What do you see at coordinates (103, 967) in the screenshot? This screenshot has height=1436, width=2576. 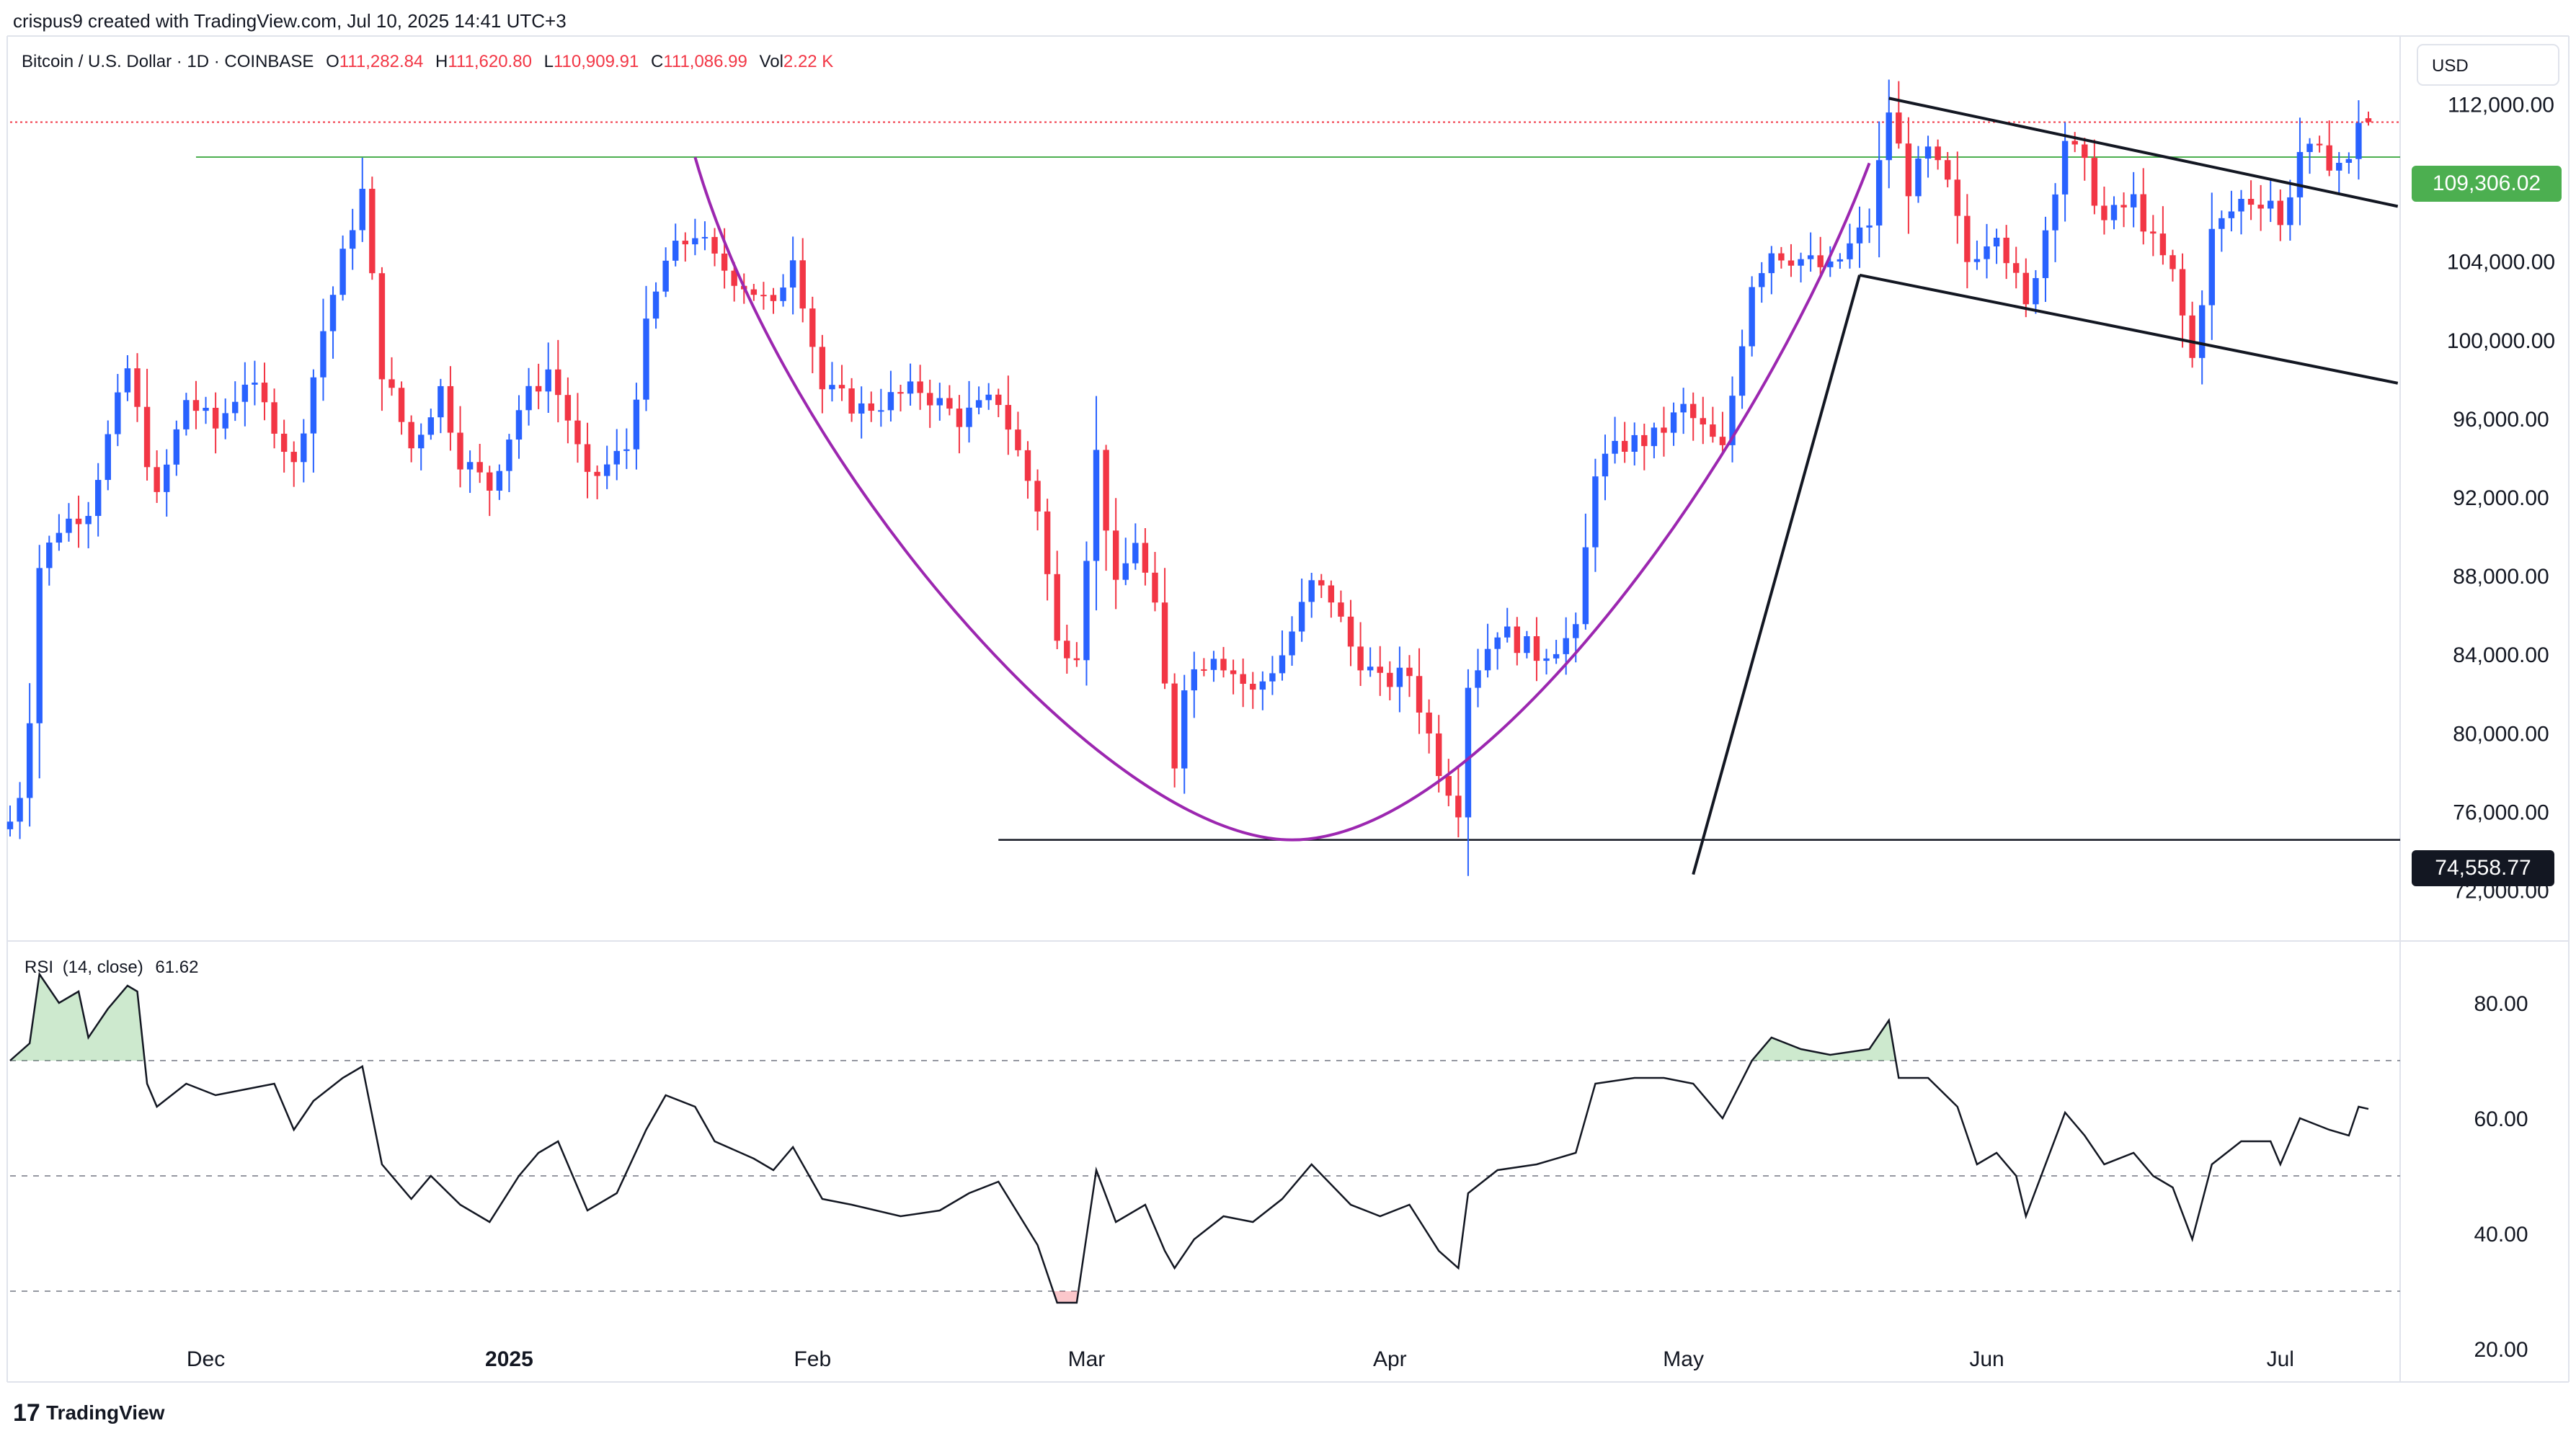 I see `rsi-params: (14, close)` at bounding box center [103, 967].